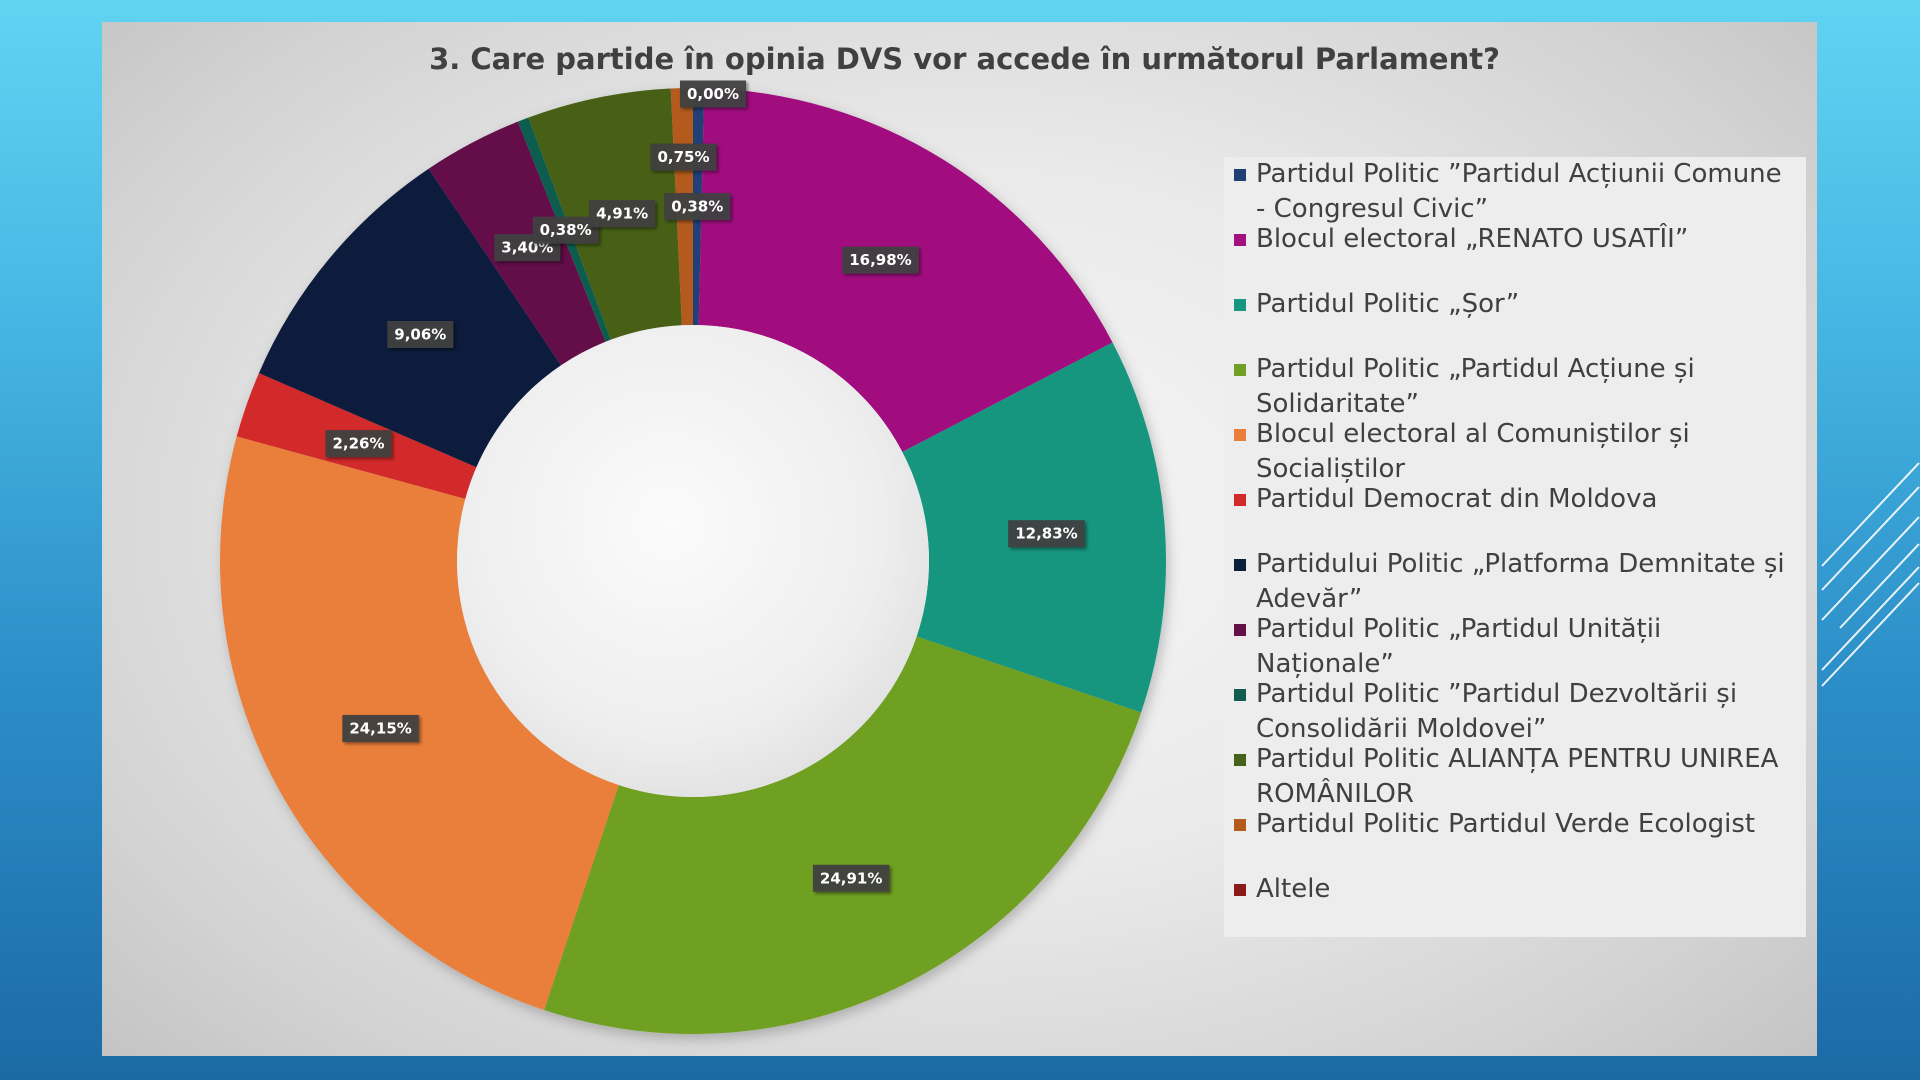 The width and height of the screenshot is (1920, 1080). I want to click on data-label-text: 0,75%, so click(683, 157).